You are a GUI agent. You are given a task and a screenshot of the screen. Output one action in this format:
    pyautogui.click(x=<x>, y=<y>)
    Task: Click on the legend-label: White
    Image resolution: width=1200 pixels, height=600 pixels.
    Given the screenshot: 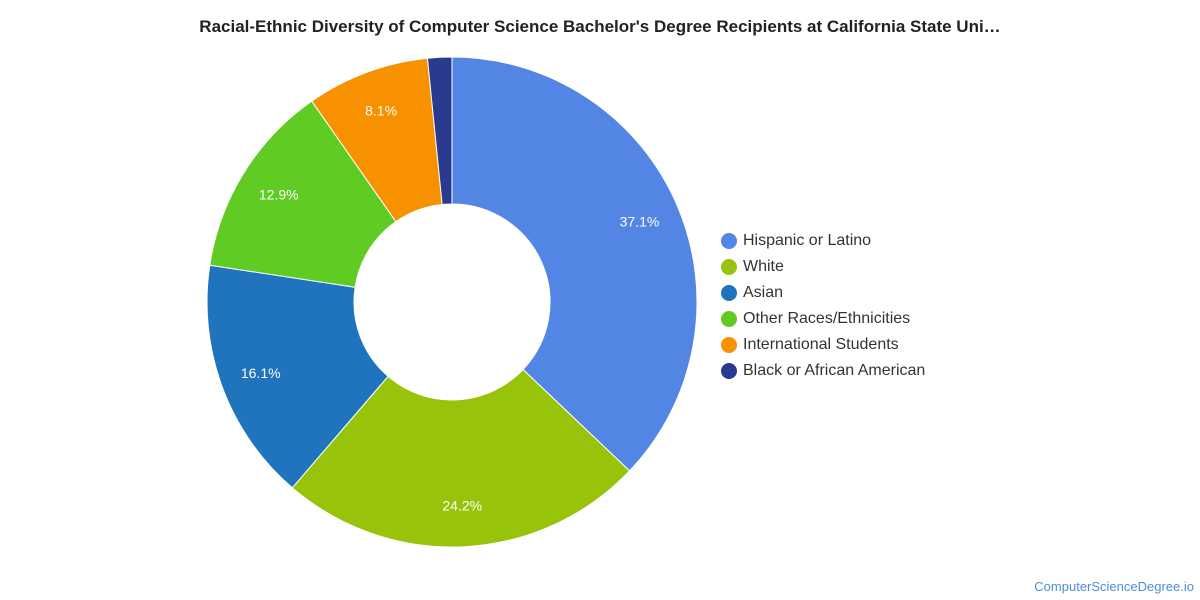 What is the action you would take?
    pyautogui.click(x=763, y=266)
    